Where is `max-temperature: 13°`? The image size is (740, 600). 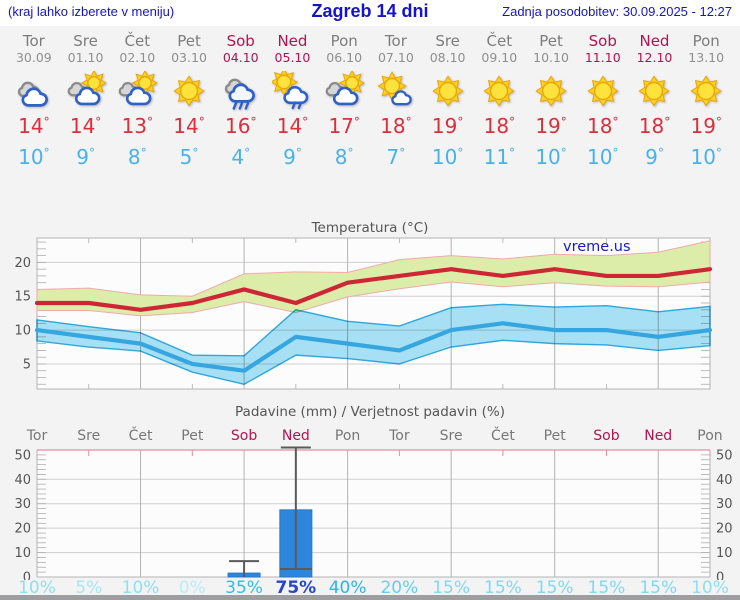
max-temperature: 13° is located at coordinates (137, 126).